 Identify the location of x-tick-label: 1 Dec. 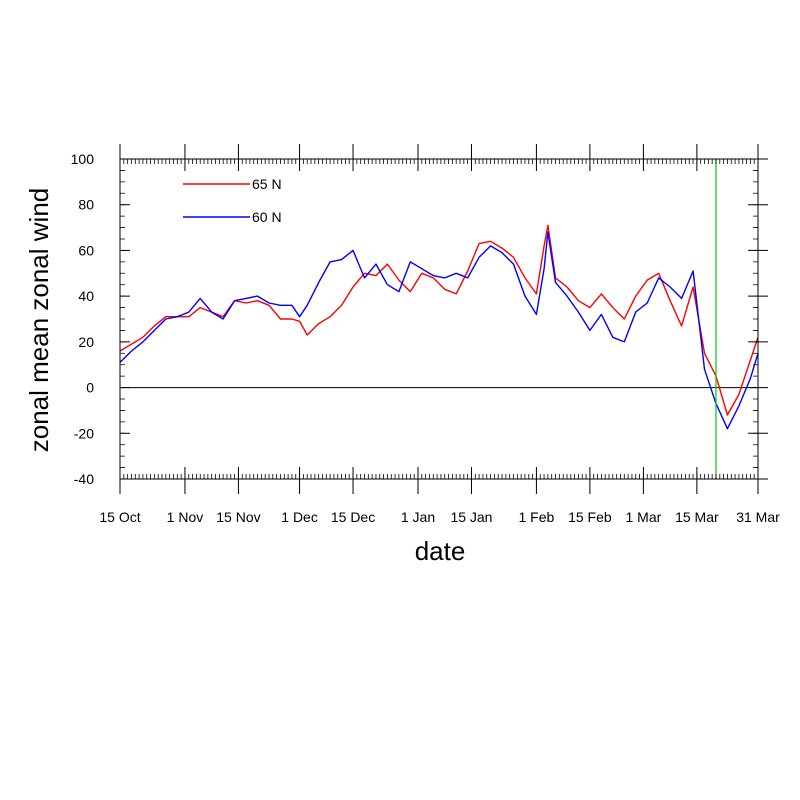
(299, 517).